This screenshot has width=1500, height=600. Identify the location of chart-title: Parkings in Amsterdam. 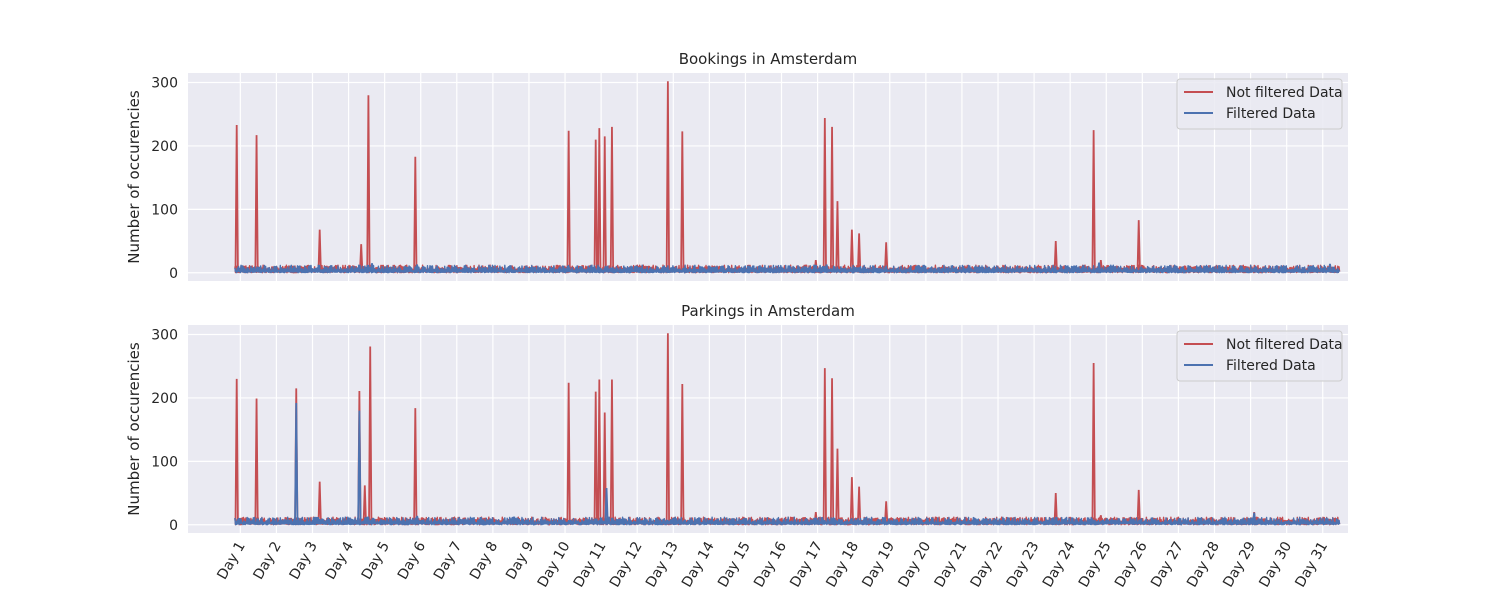
(768, 311).